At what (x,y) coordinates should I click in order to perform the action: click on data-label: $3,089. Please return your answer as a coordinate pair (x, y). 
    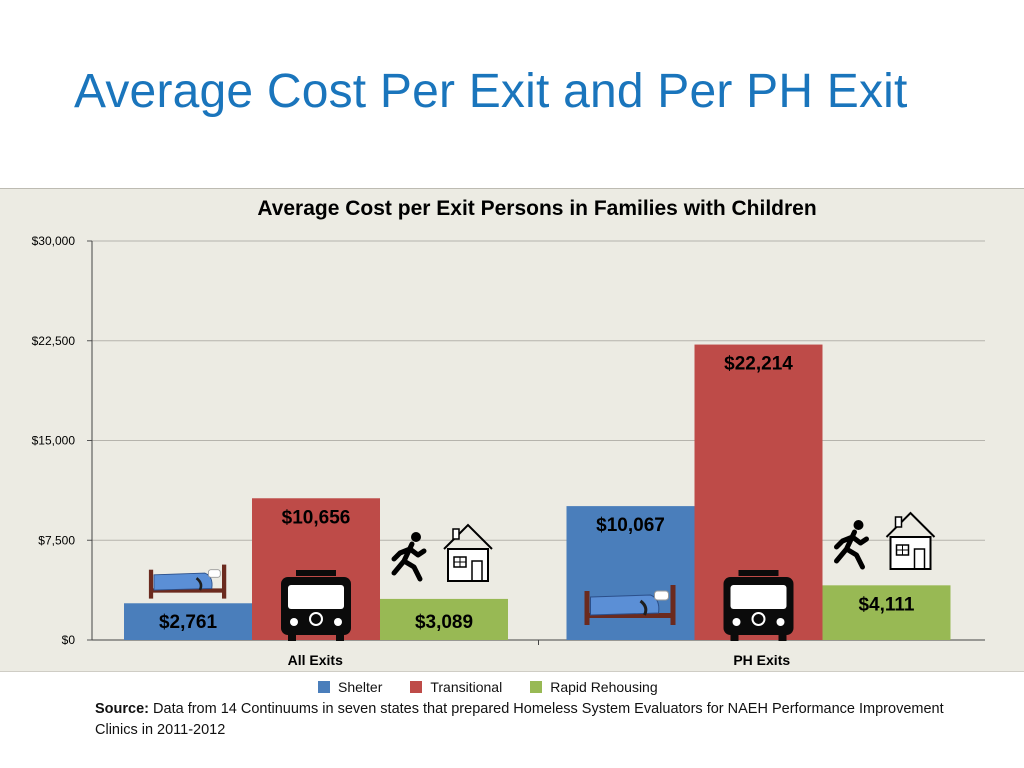
    Looking at the image, I should click on (444, 622).